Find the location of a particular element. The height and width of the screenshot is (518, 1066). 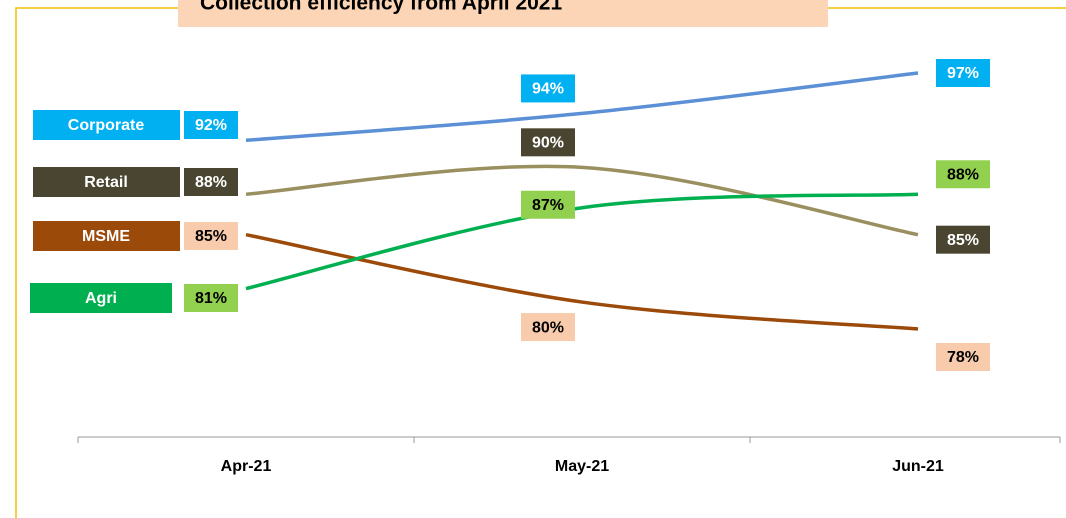

value-label: 97% is located at coordinates (963, 73).